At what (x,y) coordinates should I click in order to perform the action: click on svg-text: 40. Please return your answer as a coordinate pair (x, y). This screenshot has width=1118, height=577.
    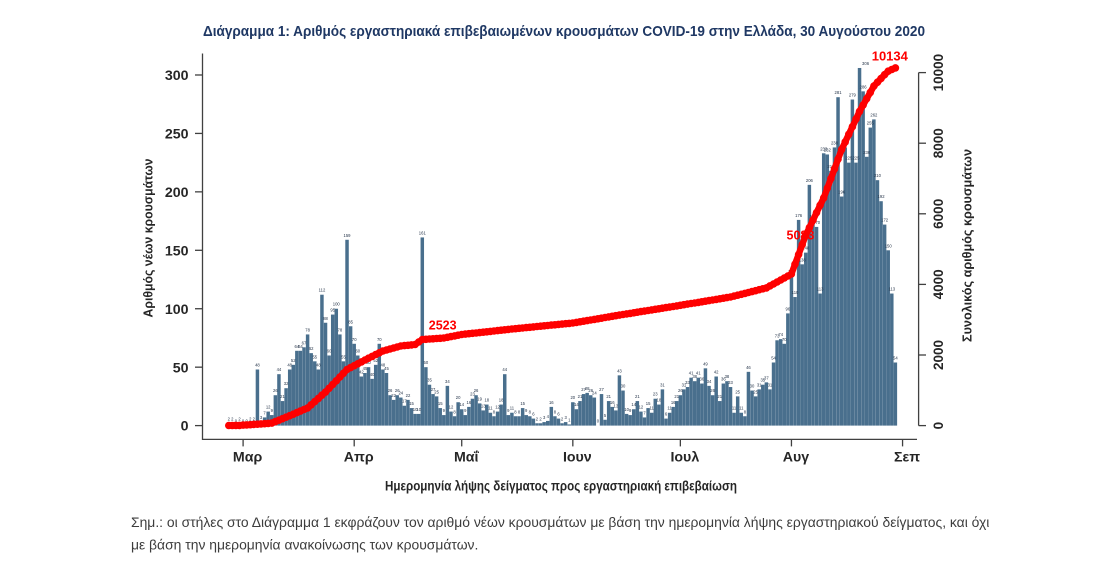
    Looking at the image, I should click on (372, 374).